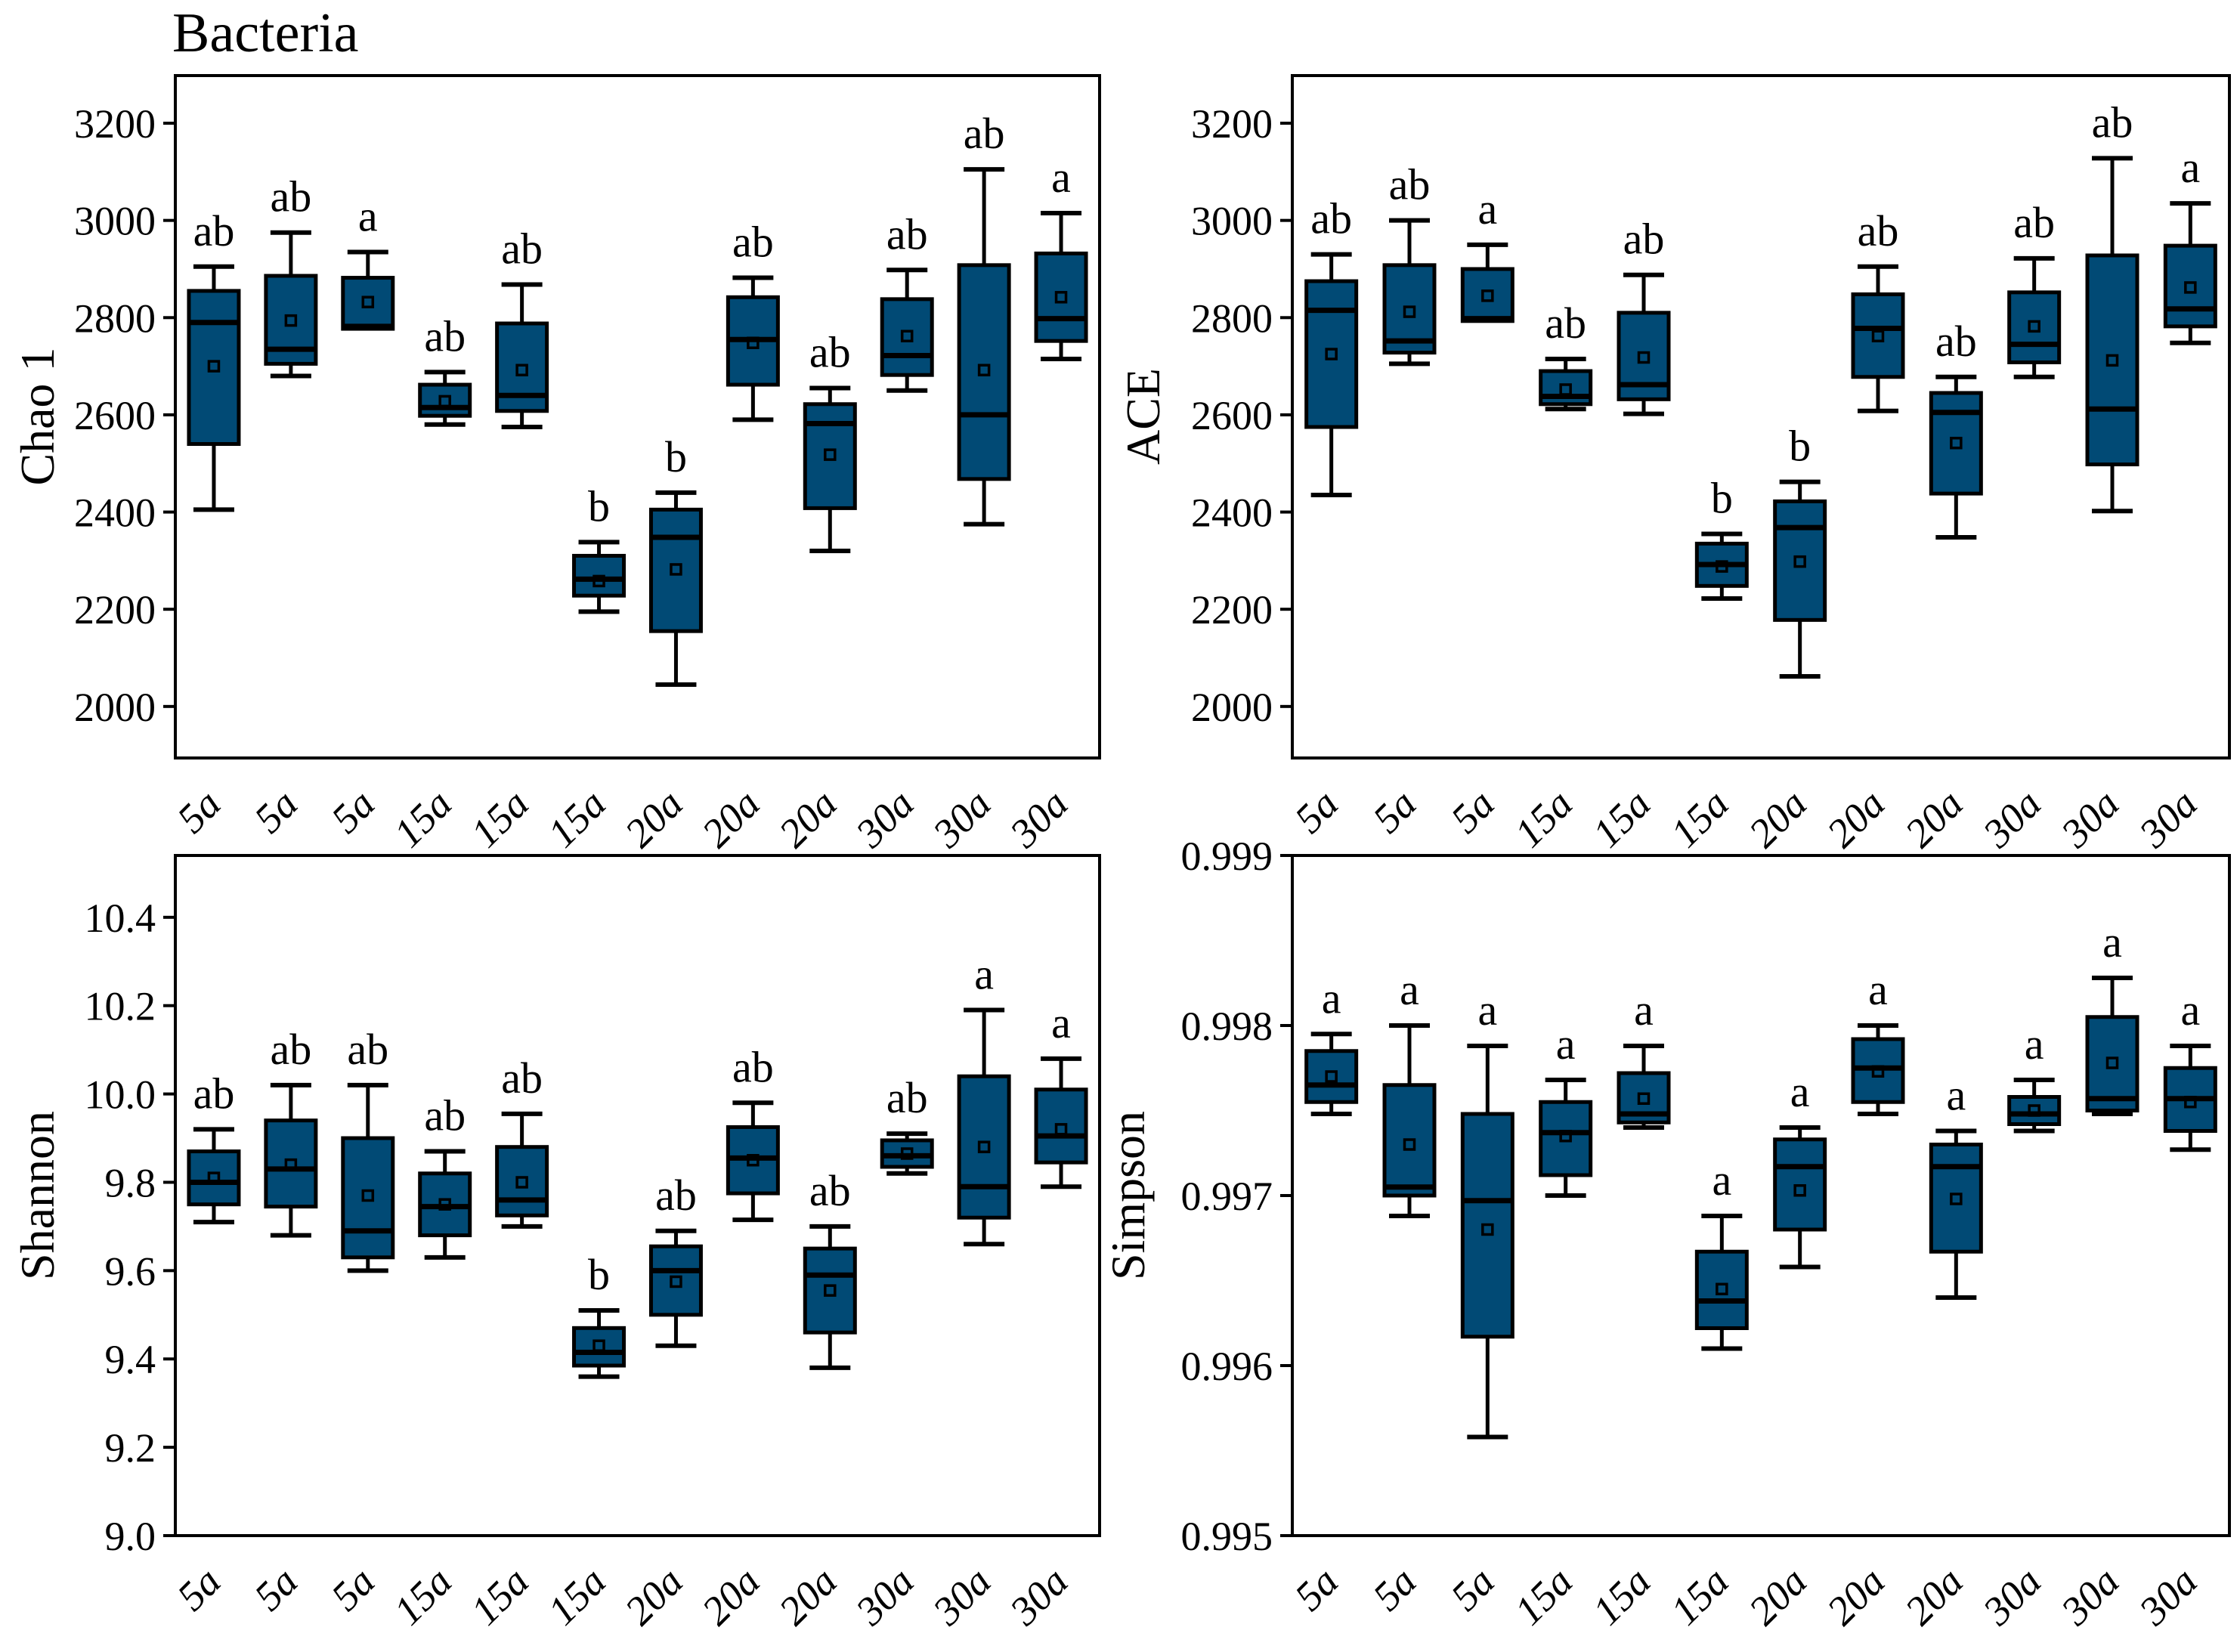 Image resolution: width=2240 pixels, height=1652 pixels. What do you see at coordinates (37, 1195) in the screenshot?
I see `ylabel-shannon: Shannon` at bounding box center [37, 1195].